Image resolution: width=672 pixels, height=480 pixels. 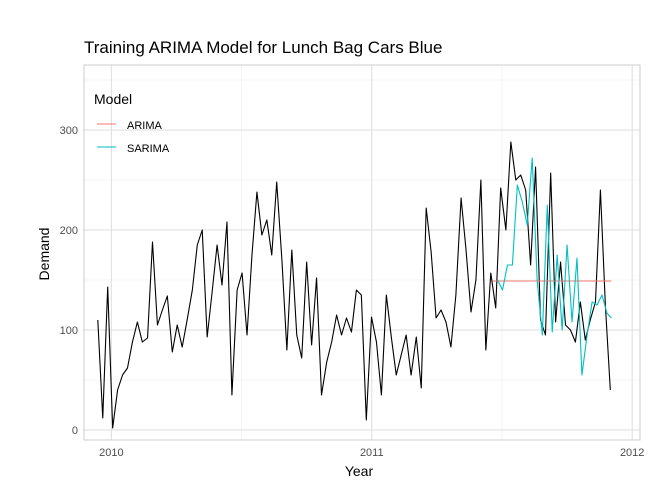 I want to click on legend-label-arima: ARIMA, so click(x=145, y=126).